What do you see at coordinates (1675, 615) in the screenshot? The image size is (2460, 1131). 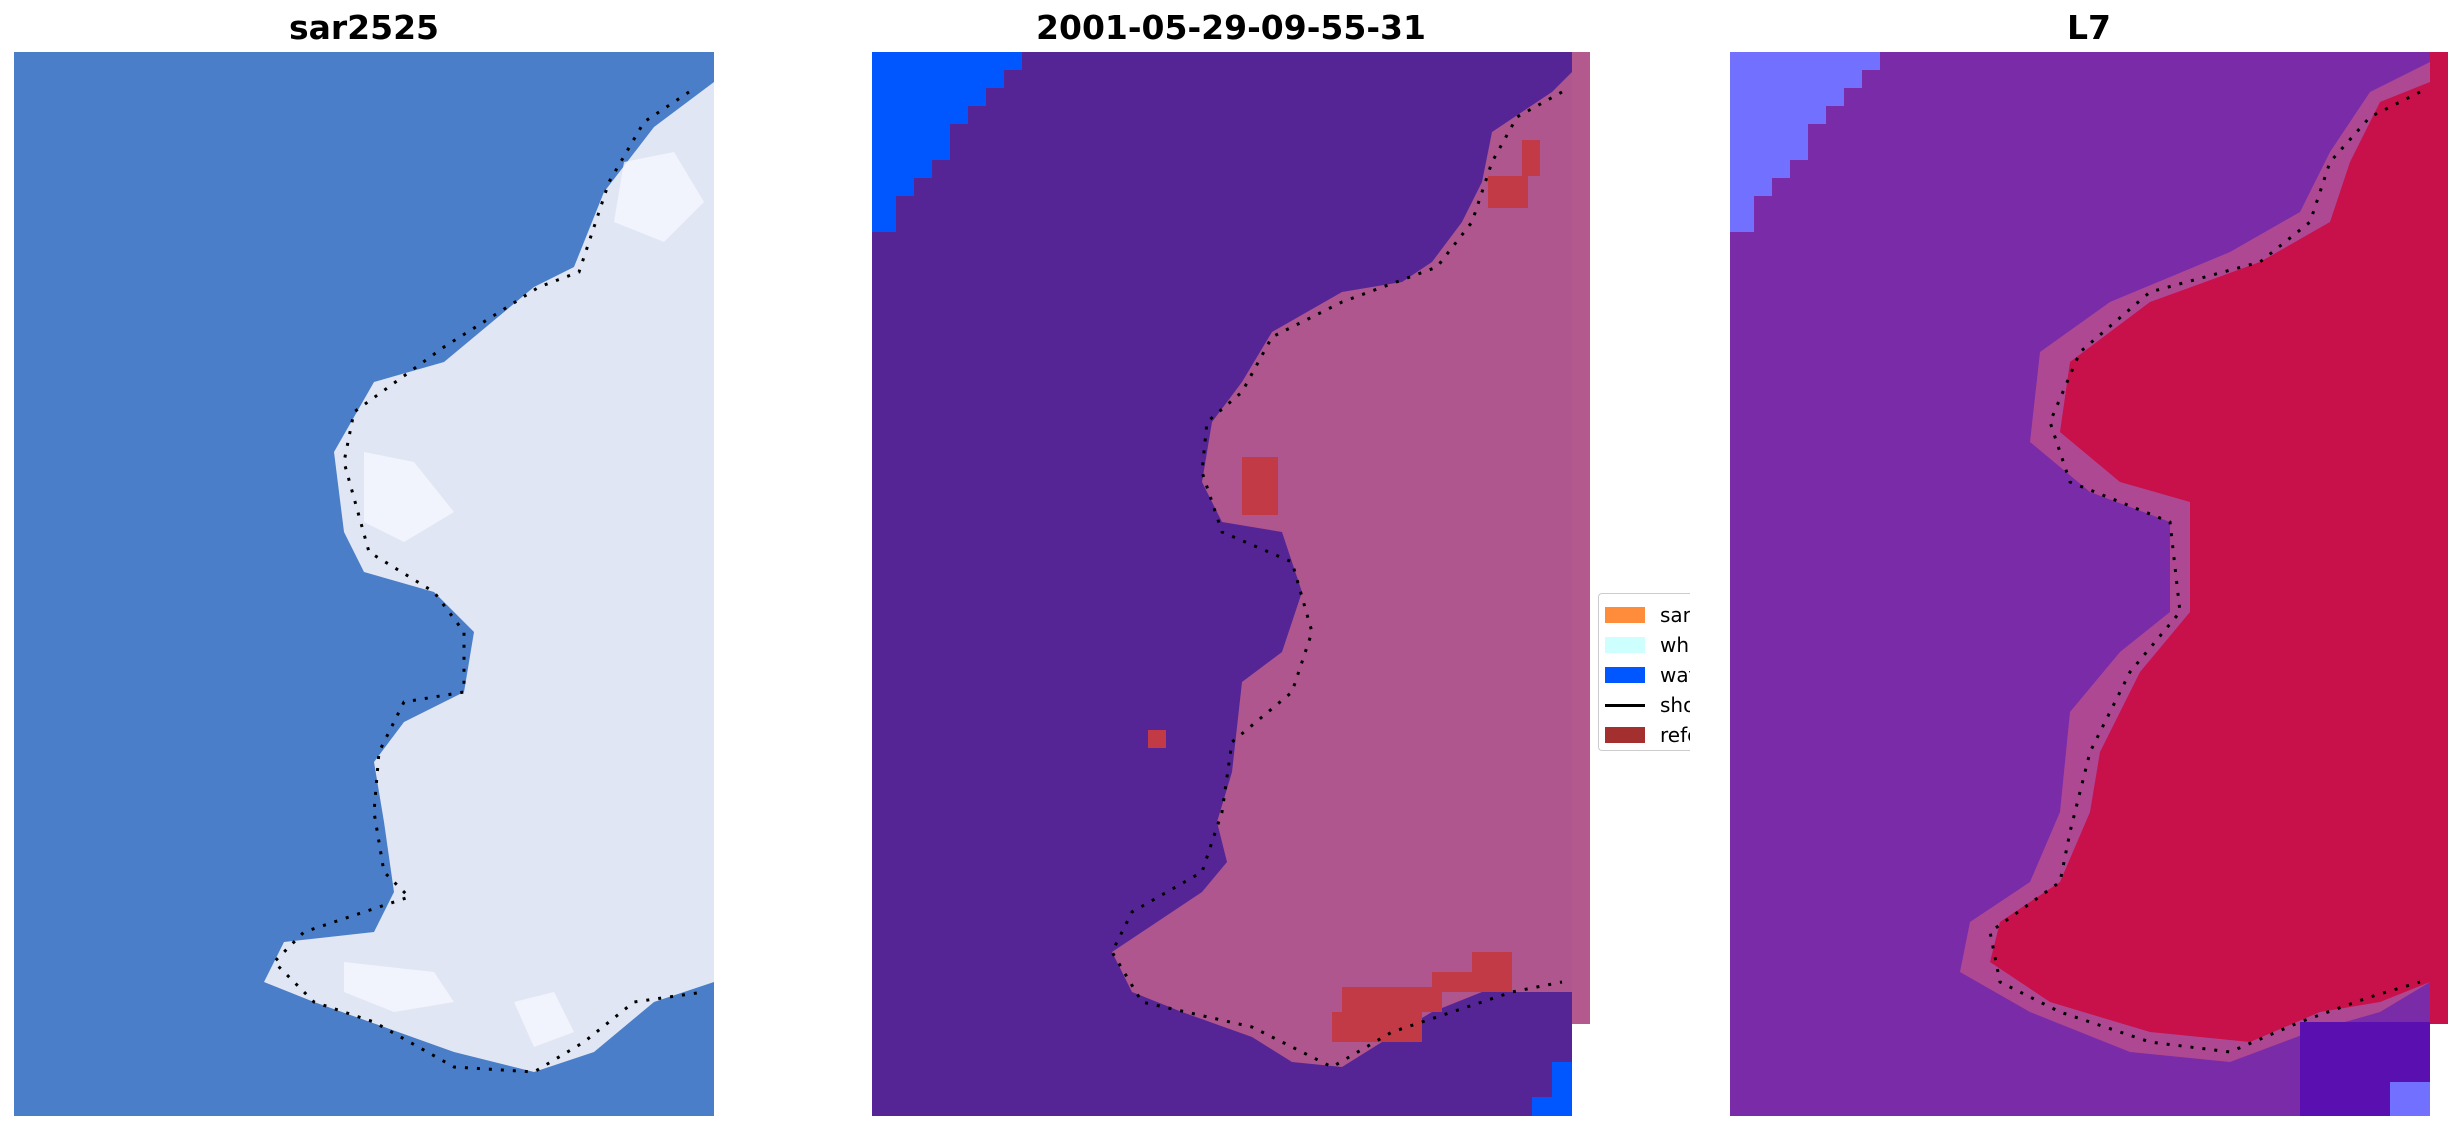 I see `legend-label-sand: sand` at bounding box center [1675, 615].